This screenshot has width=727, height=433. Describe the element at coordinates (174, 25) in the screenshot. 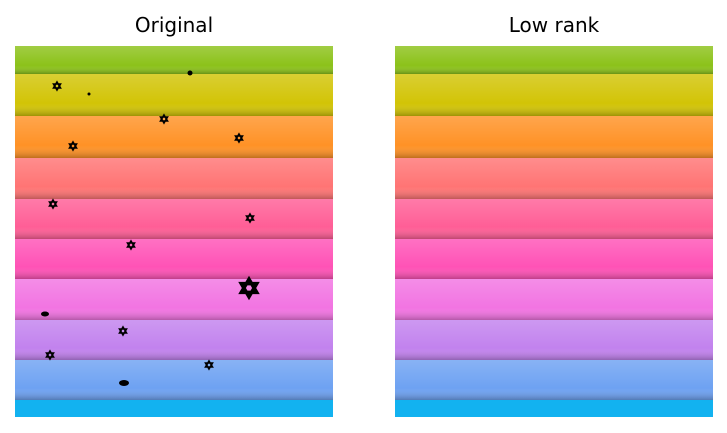

I see `panel-title: Original` at that location.